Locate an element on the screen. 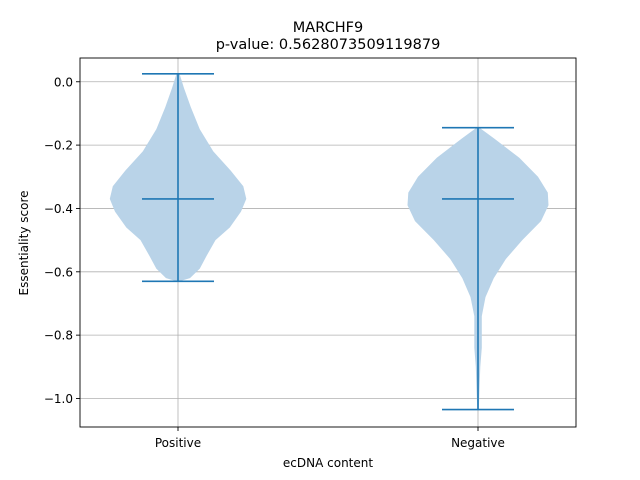 The width and height of the screenshot is (640, 480). x-tick-label-positive: Positive is located at coordinates (178, 443).